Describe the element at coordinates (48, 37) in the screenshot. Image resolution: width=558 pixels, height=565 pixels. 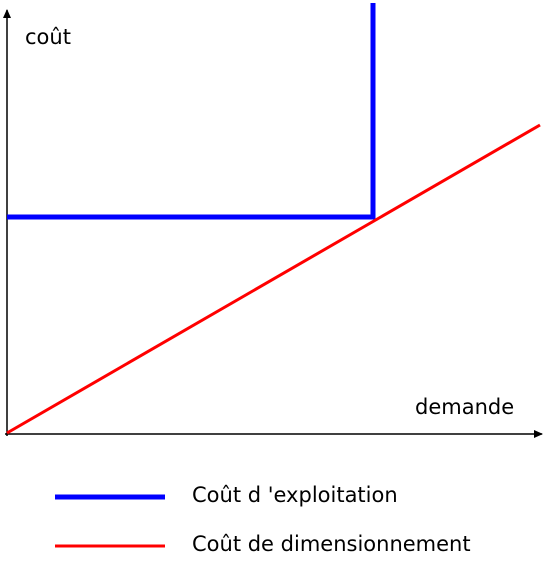
I see `y-axis-label: coût` at that location.